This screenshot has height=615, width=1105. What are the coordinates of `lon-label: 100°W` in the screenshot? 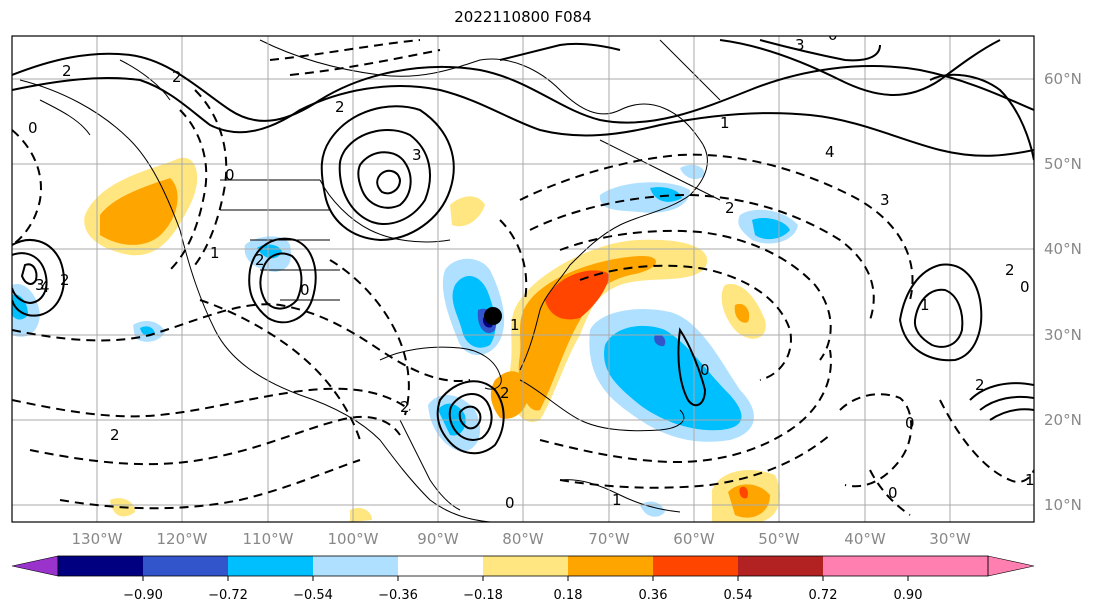 It's located at (353, 539).